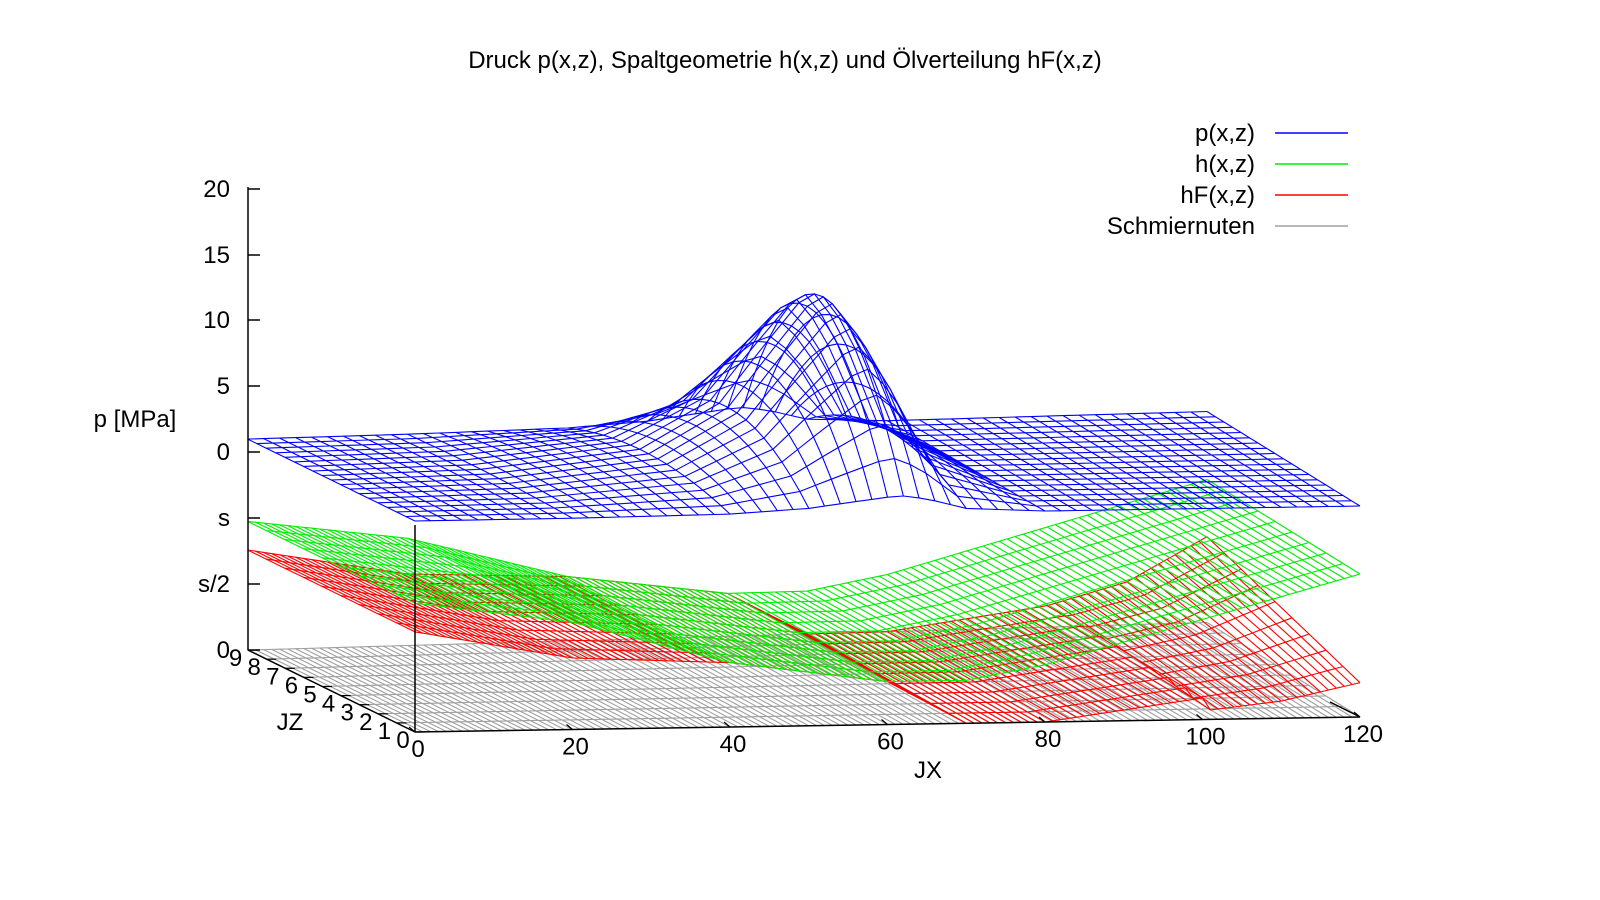 This screenshot has width=1600, height=900. I want to click on series-h-surface-line-x74, so click(918, 629).